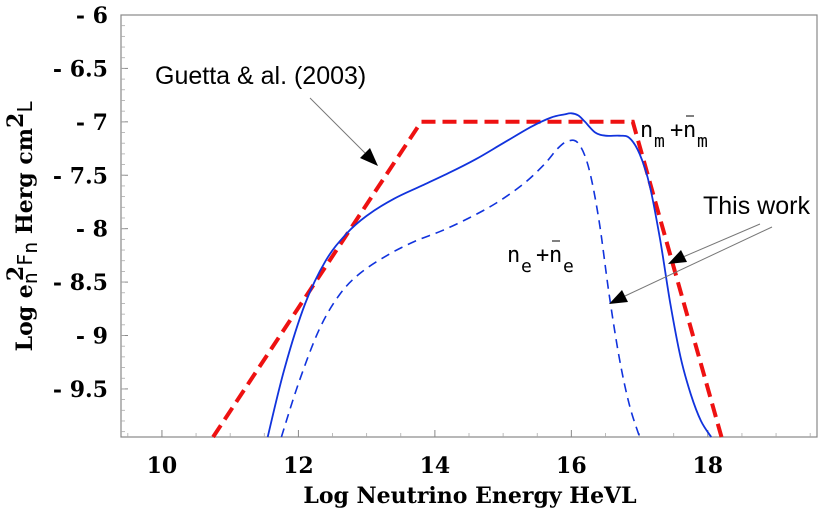  I want to click on y-tick-label: - 8.5, so click(80, 283).